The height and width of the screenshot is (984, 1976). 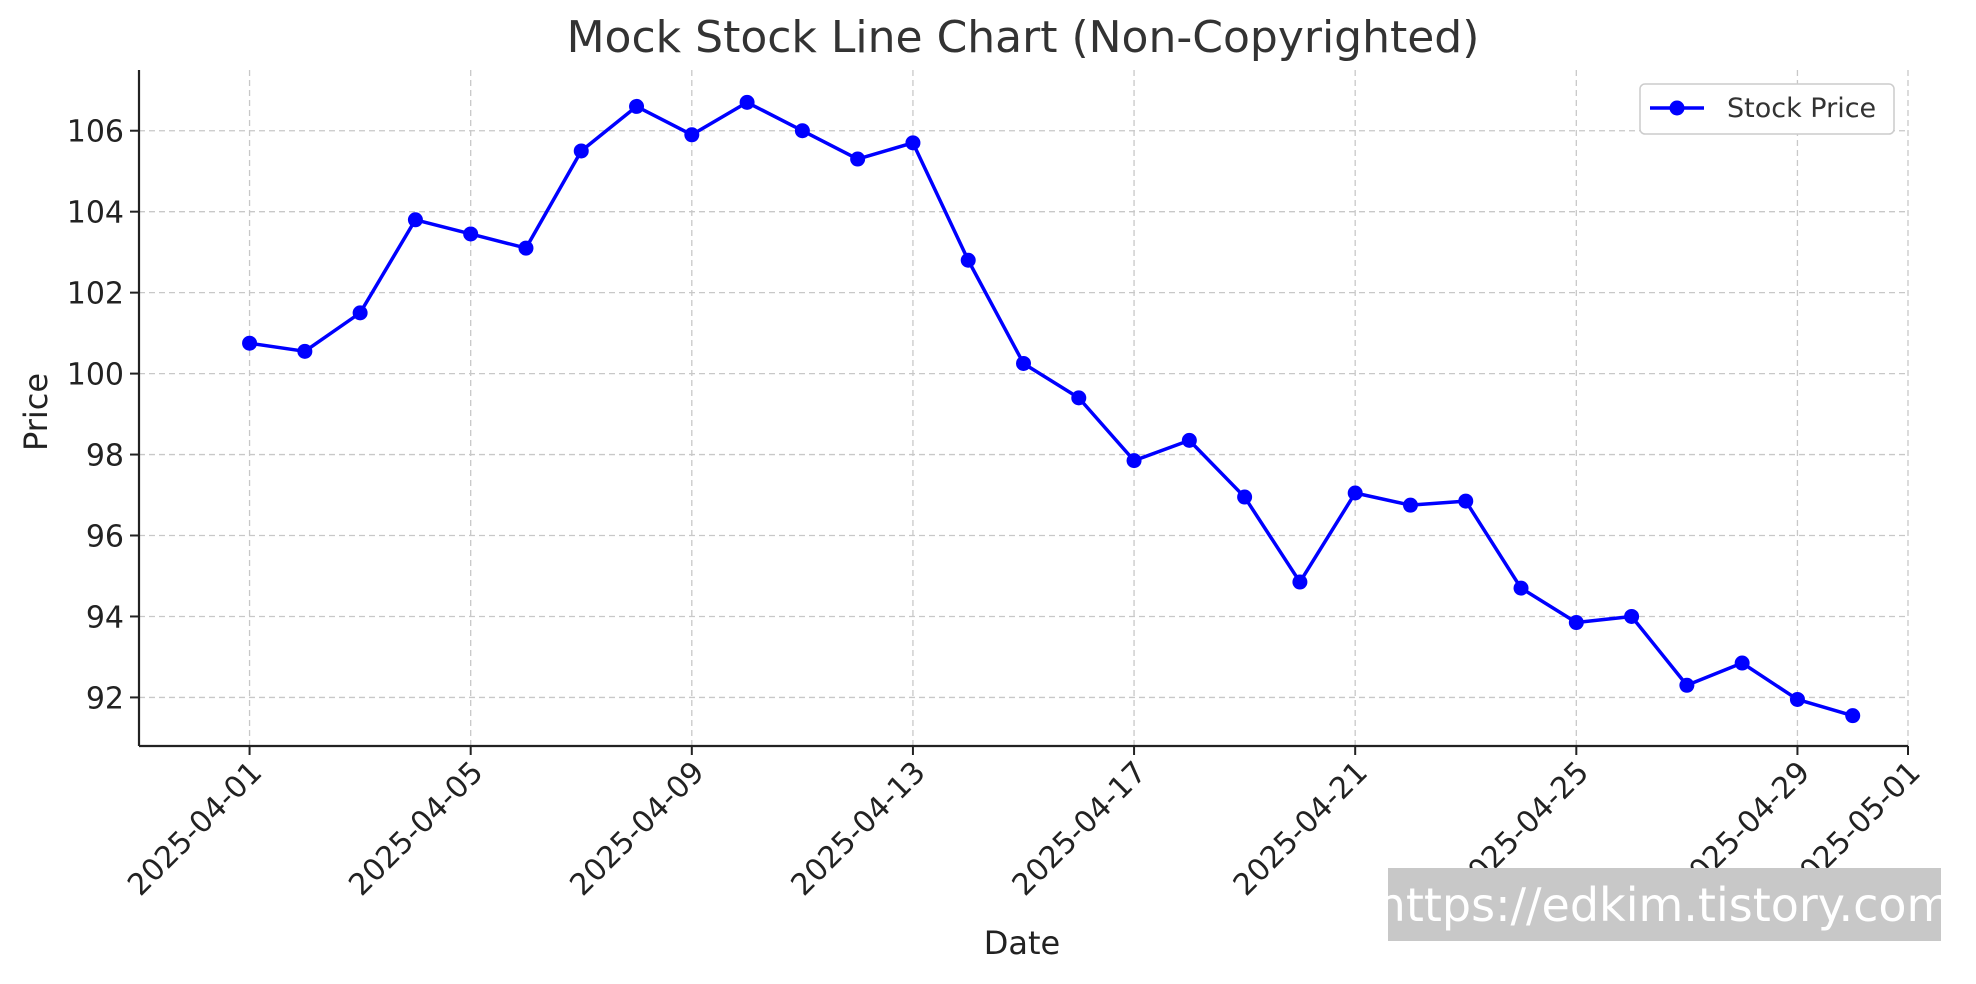 What do you see at coordinates (1022, 943) in the screenshot?
I see `x-axis-label: Date` at bounding box center [1022, 943].